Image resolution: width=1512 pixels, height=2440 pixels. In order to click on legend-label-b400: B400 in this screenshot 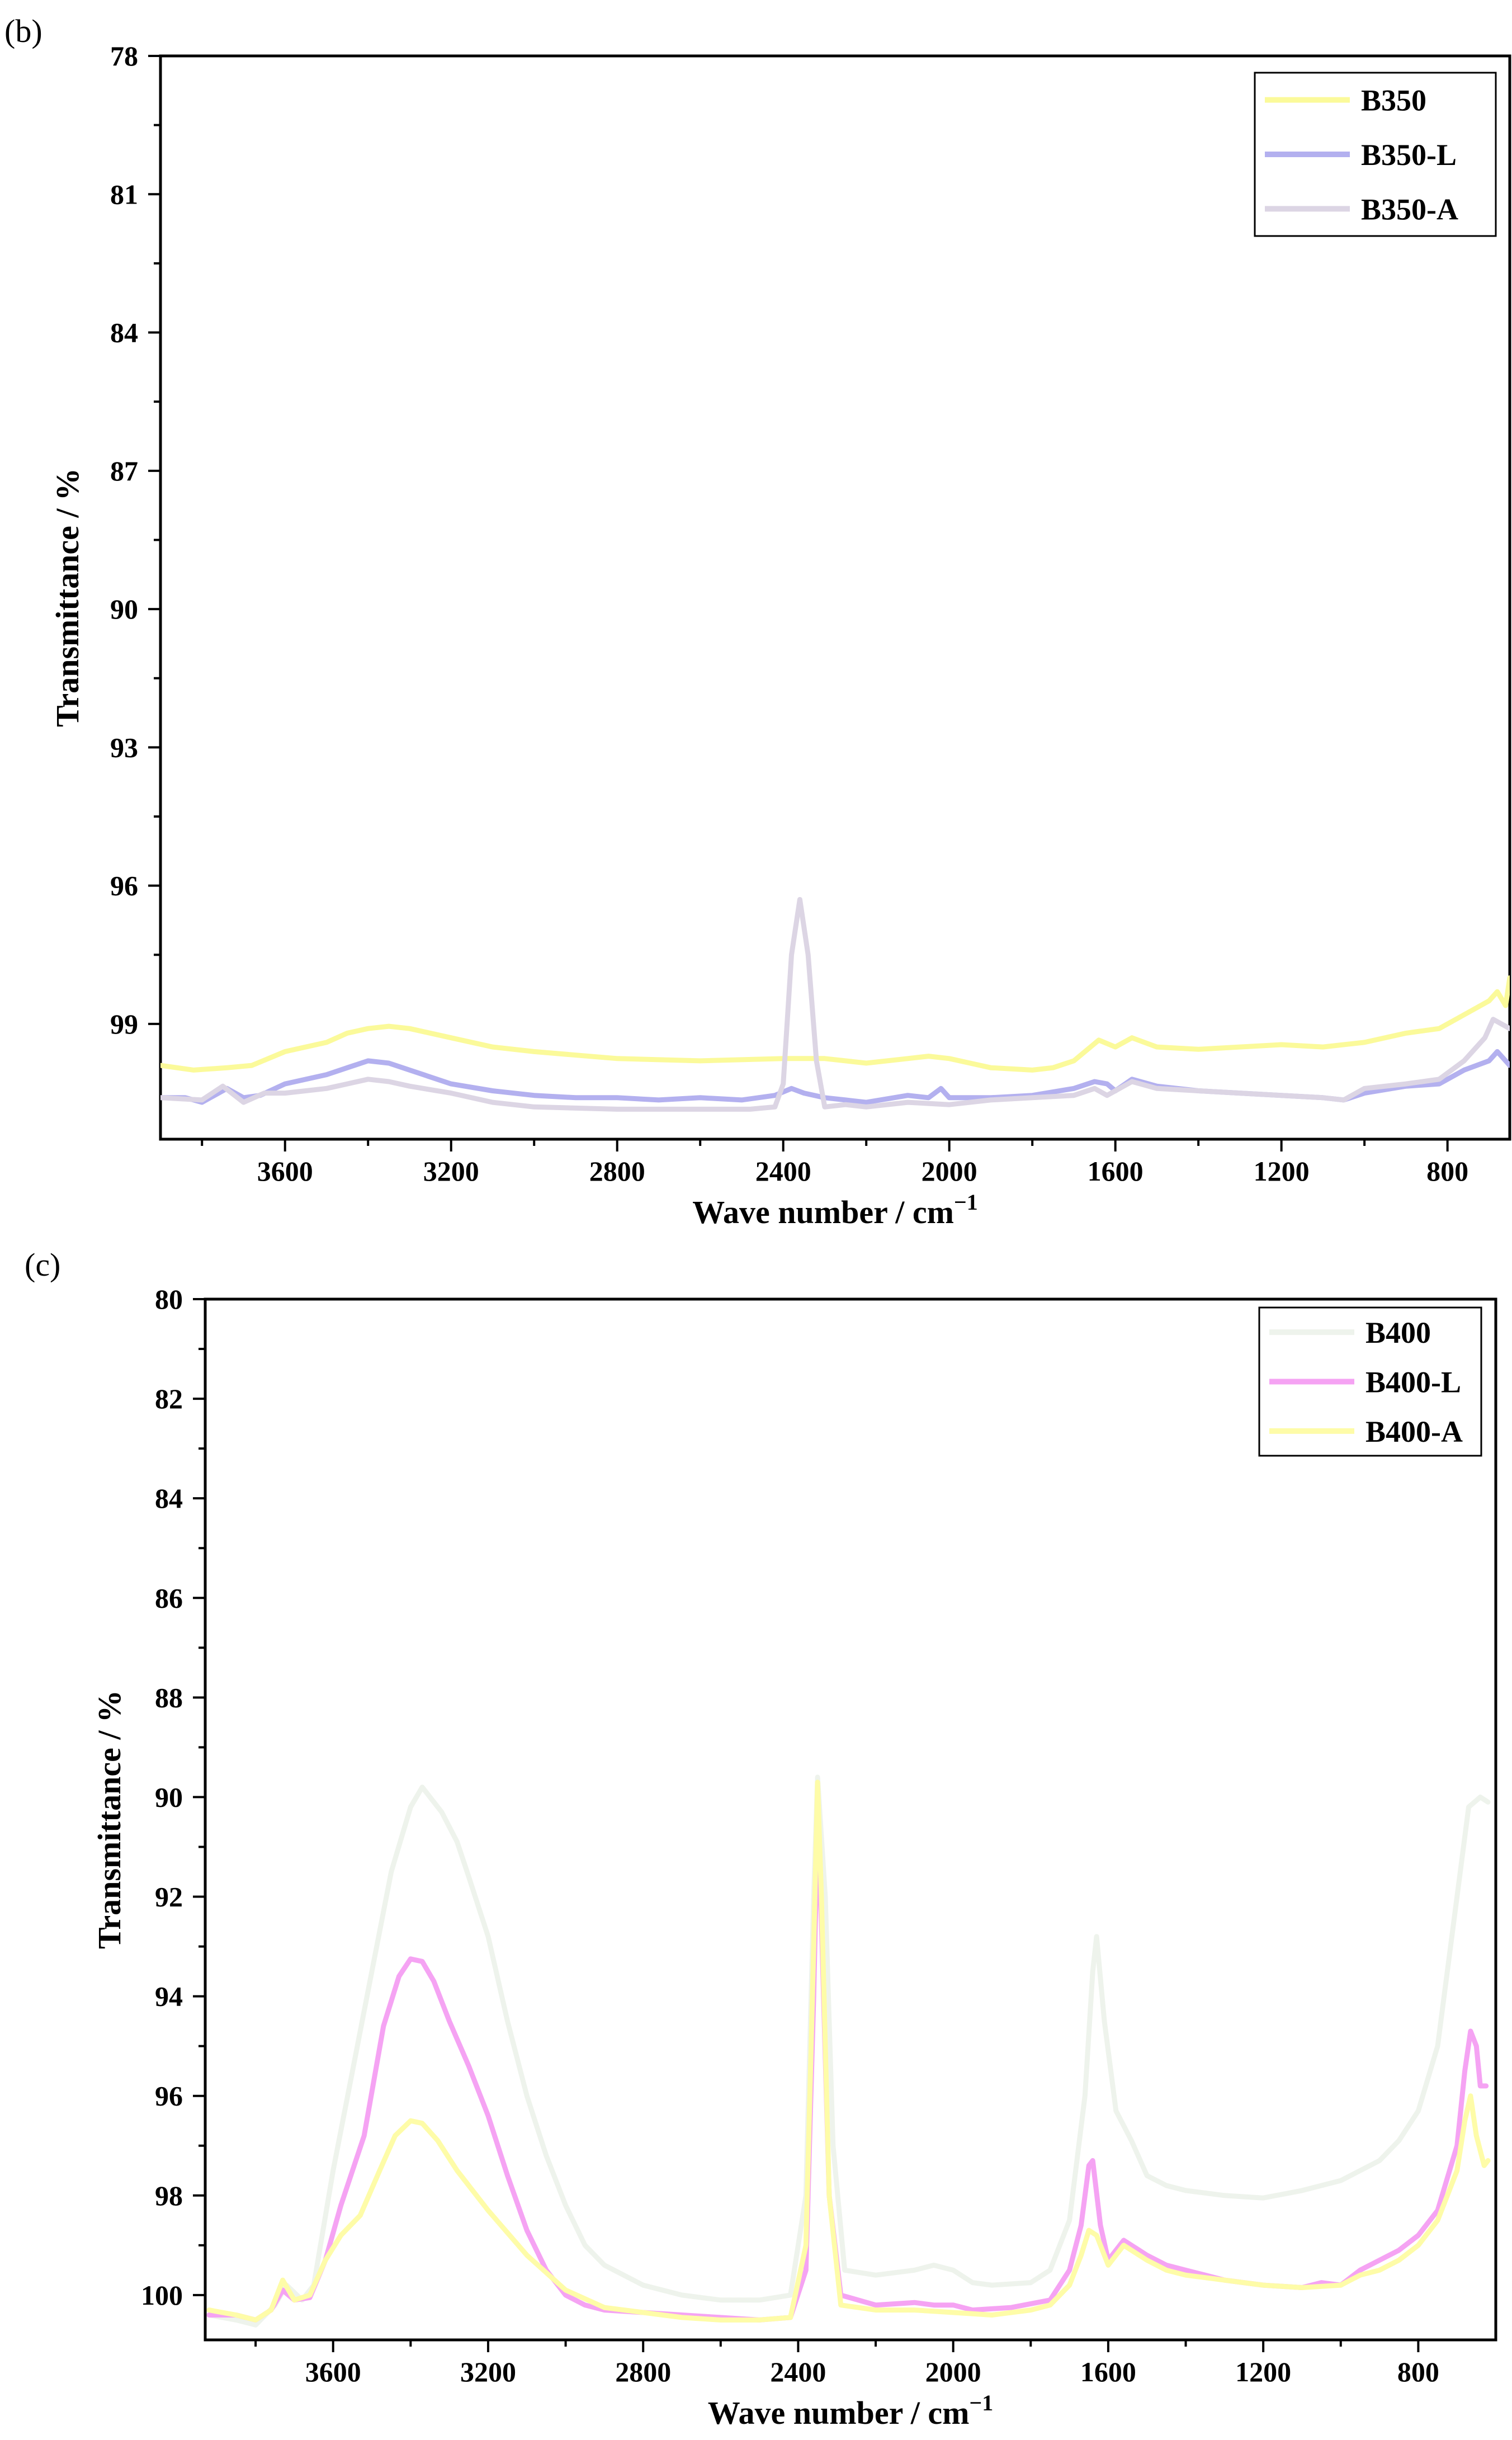, I will do `click(1398, 1332)`.